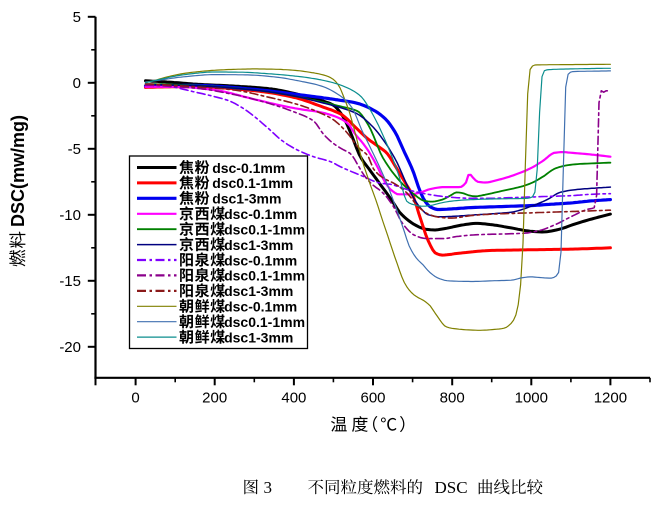  I want to click on svg-text: 1000, so click(531, 398).